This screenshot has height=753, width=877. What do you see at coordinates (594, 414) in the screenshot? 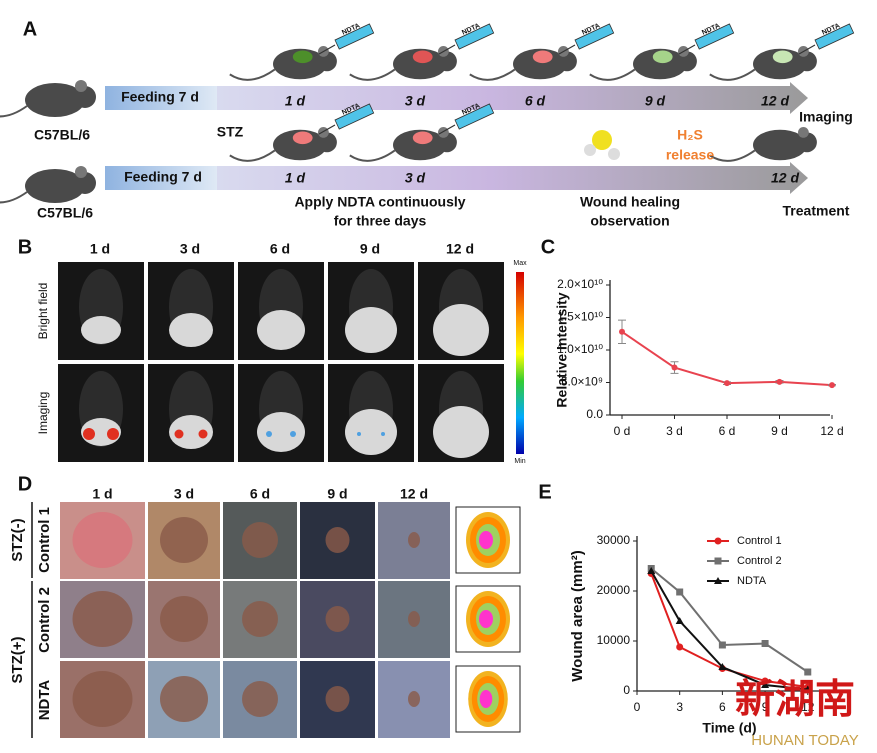
I see `y-tick-label: 0.0` at bounding box center [594, 414].